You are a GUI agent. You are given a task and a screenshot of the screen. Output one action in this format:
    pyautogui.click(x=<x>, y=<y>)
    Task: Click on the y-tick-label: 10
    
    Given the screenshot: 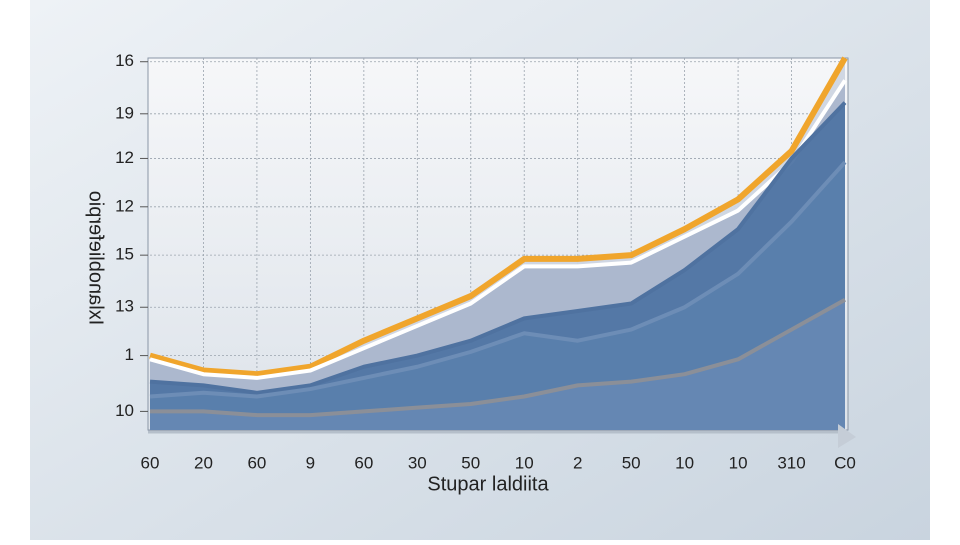 What is the action you would take?
    pyautogui.click(x=124, y=410)
    